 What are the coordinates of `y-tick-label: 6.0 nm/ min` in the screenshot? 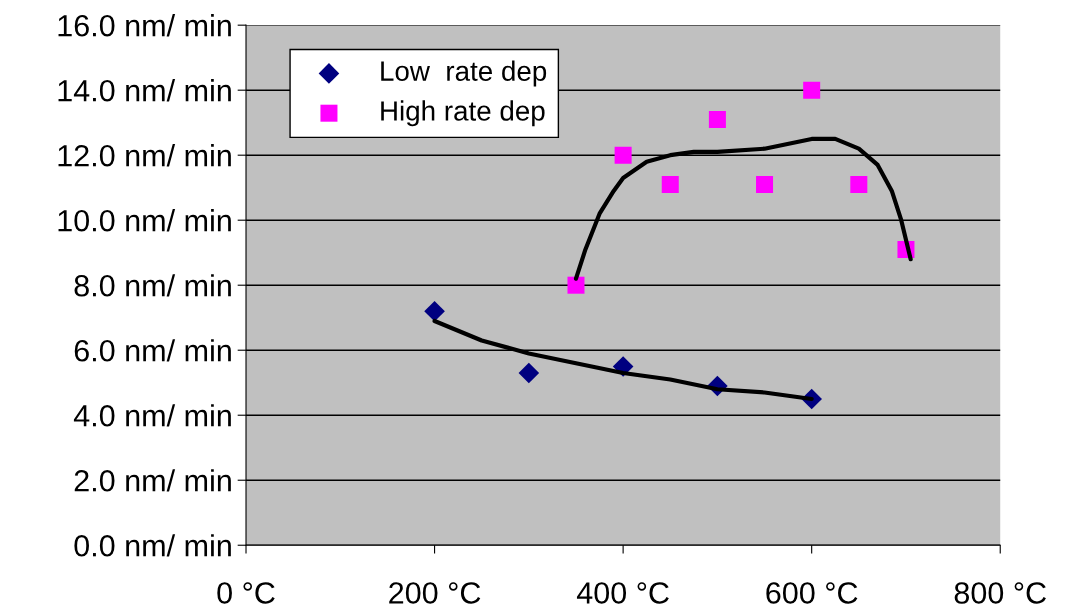 It's located at (152, 350).